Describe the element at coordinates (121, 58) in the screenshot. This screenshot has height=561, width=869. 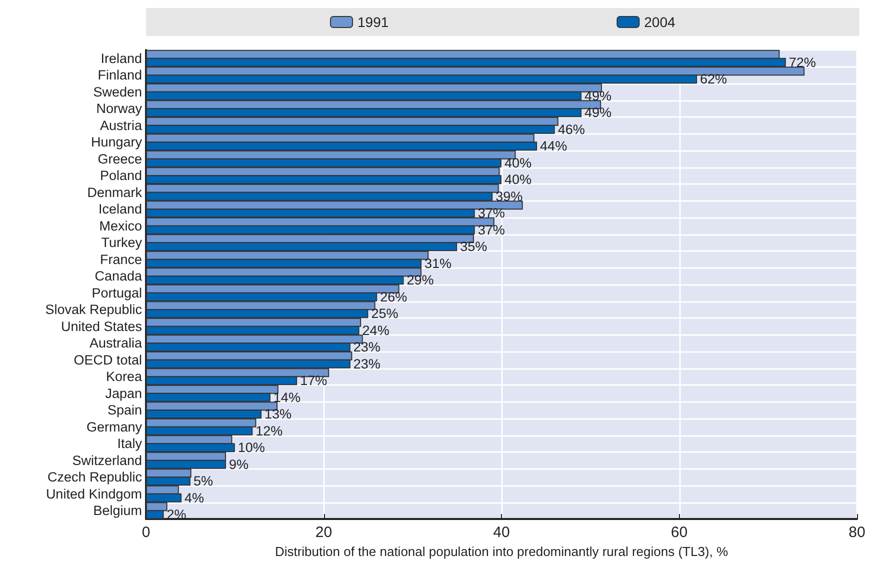
I see `y-tick-label: Ireland` at that location.